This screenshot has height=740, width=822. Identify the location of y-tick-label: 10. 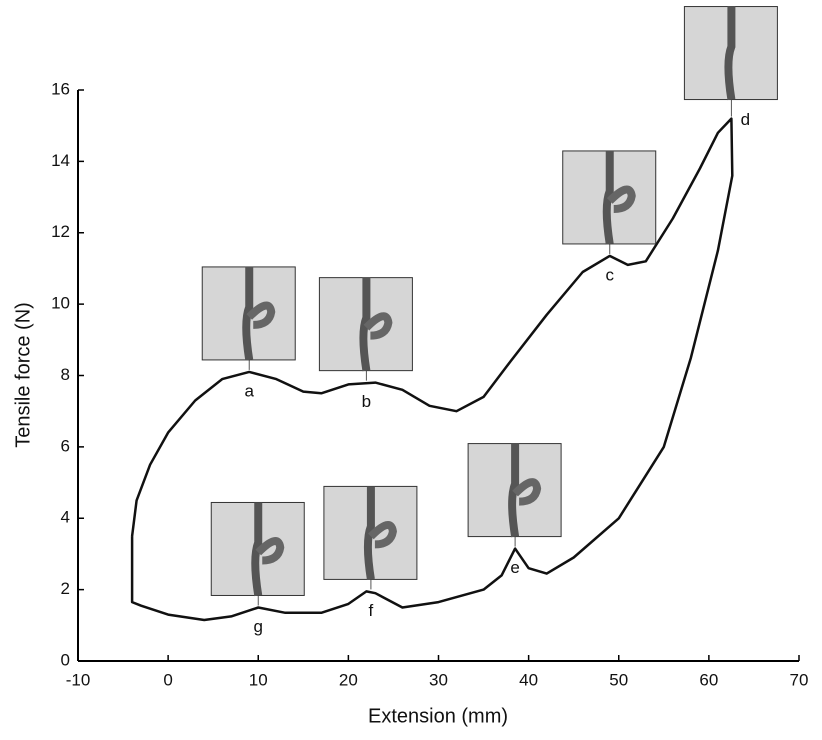
(60, 303).